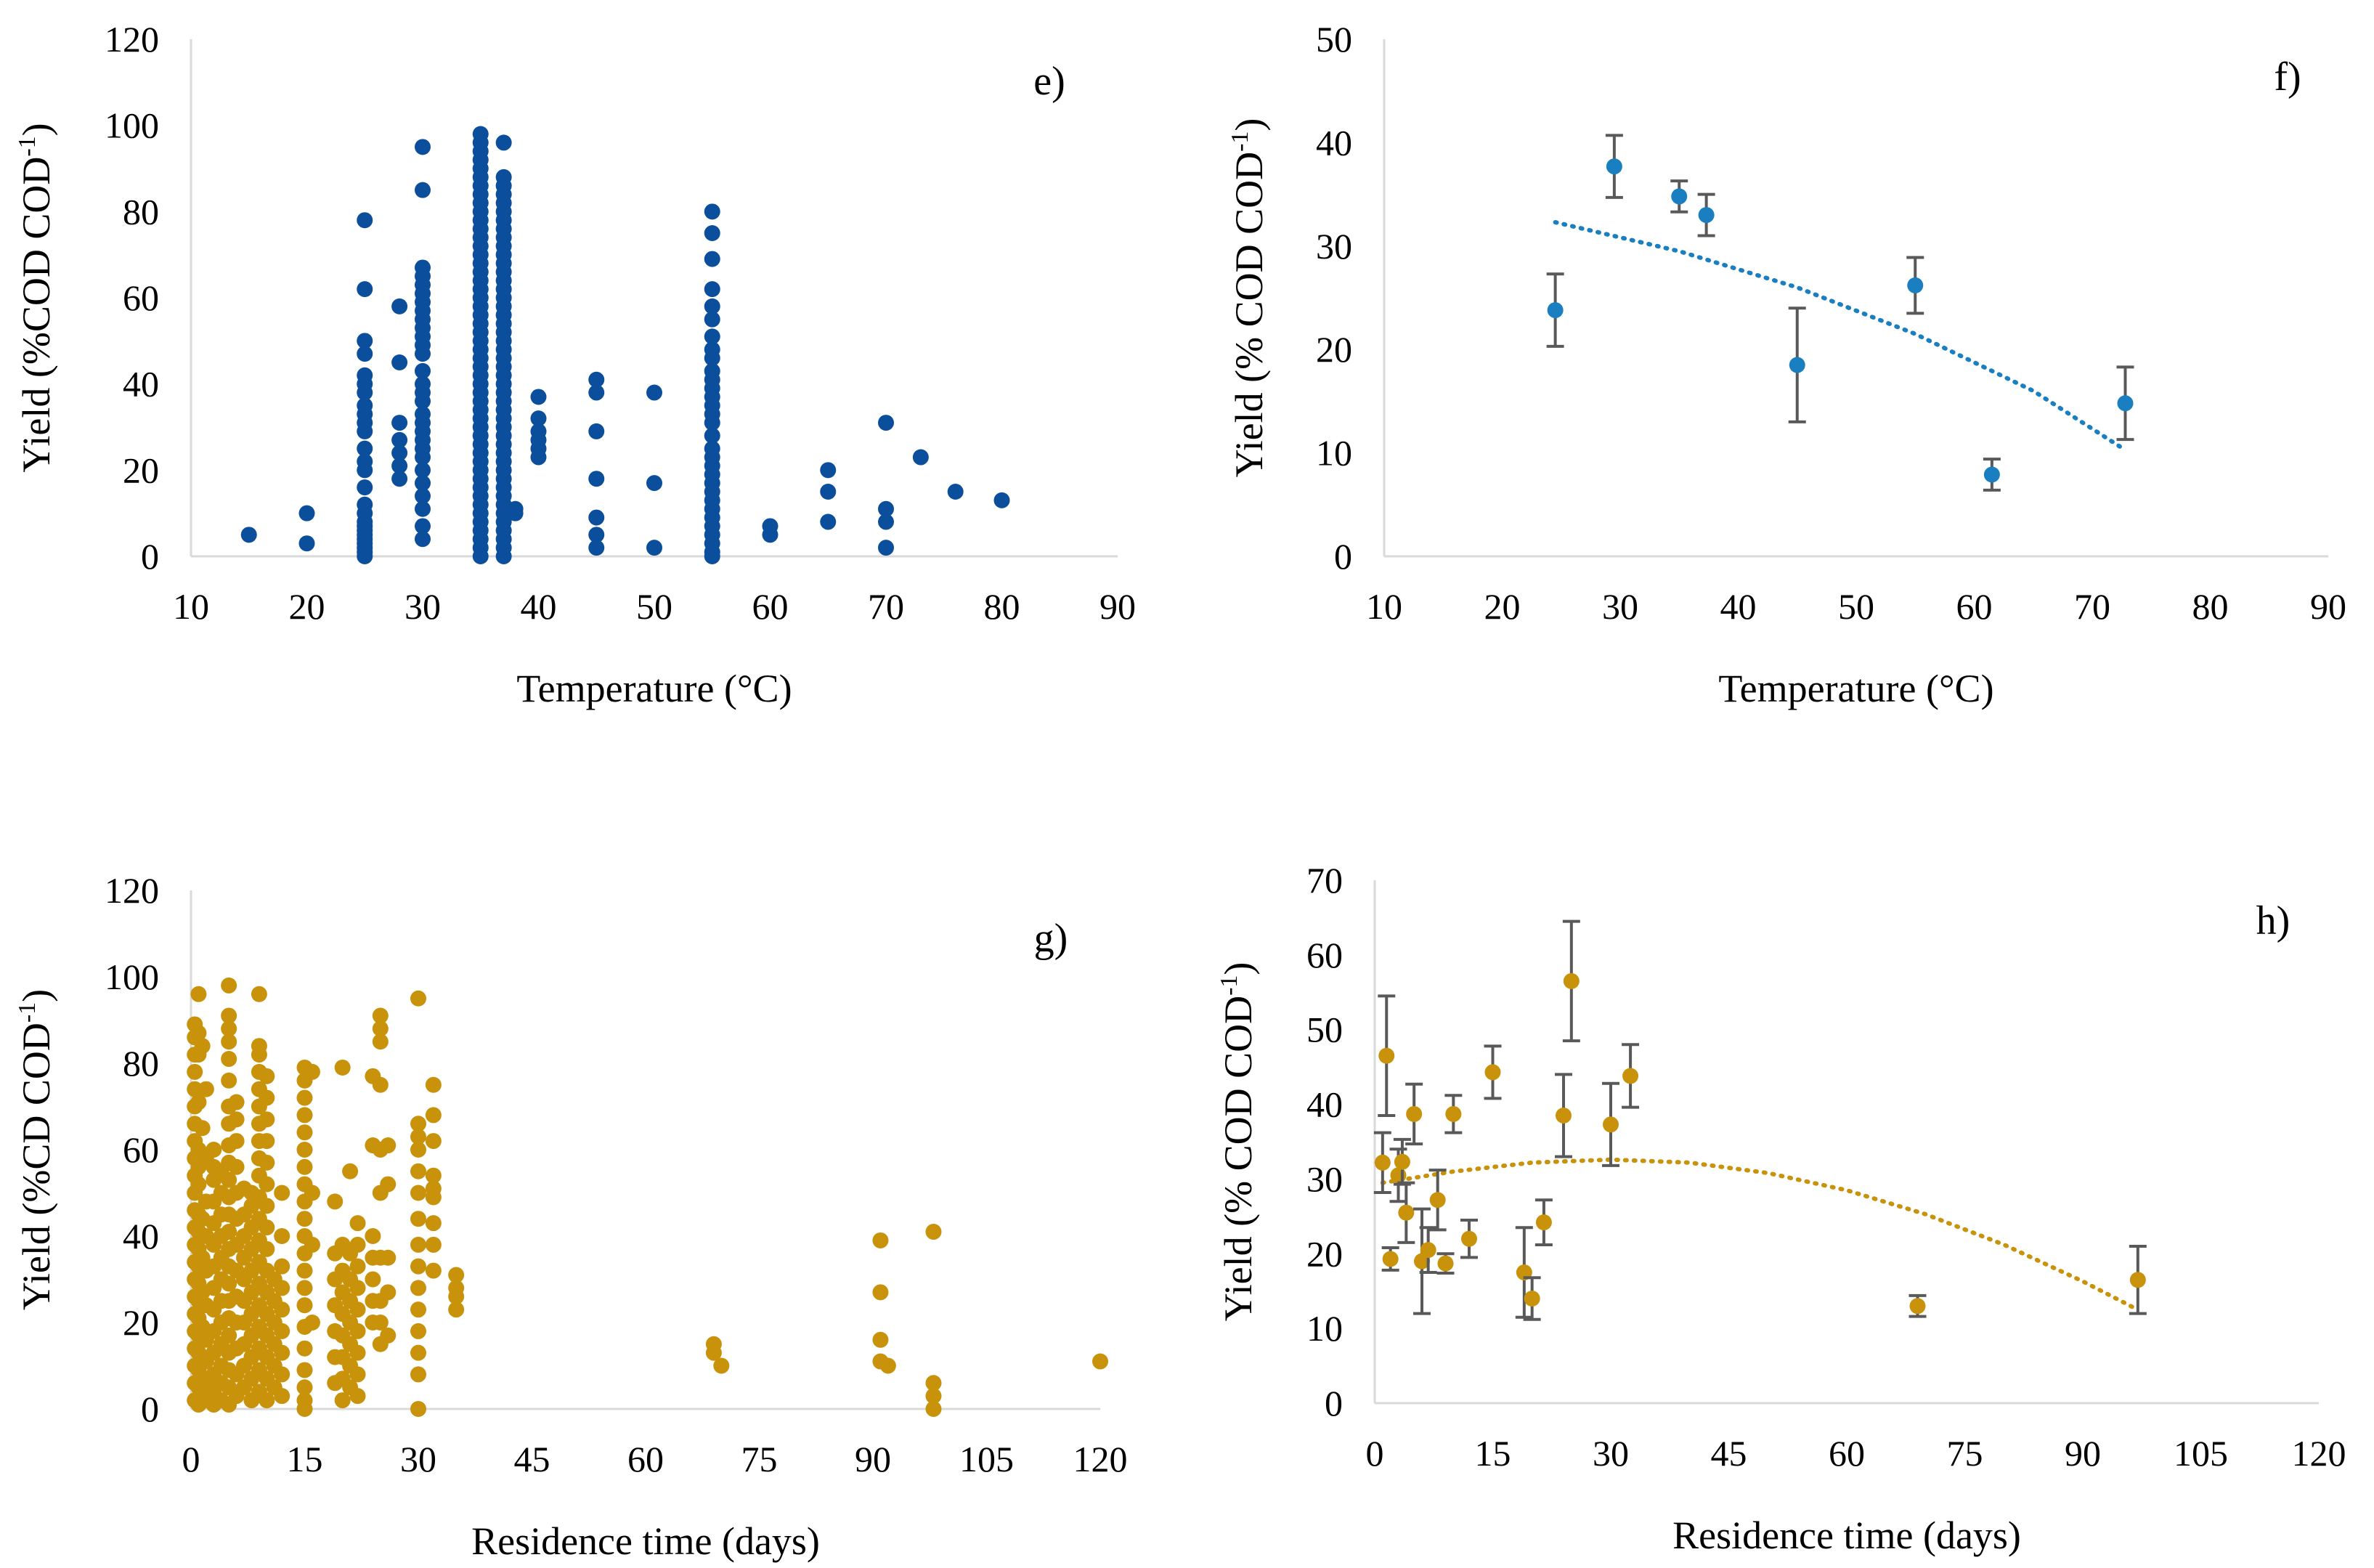 Image resolution: width=2374 pixels, height=1568 pixels. What do you see at coordinates (770, 606) in the screenshot?
I see `x-tick-label: 60` at bounding box center [770, 606].